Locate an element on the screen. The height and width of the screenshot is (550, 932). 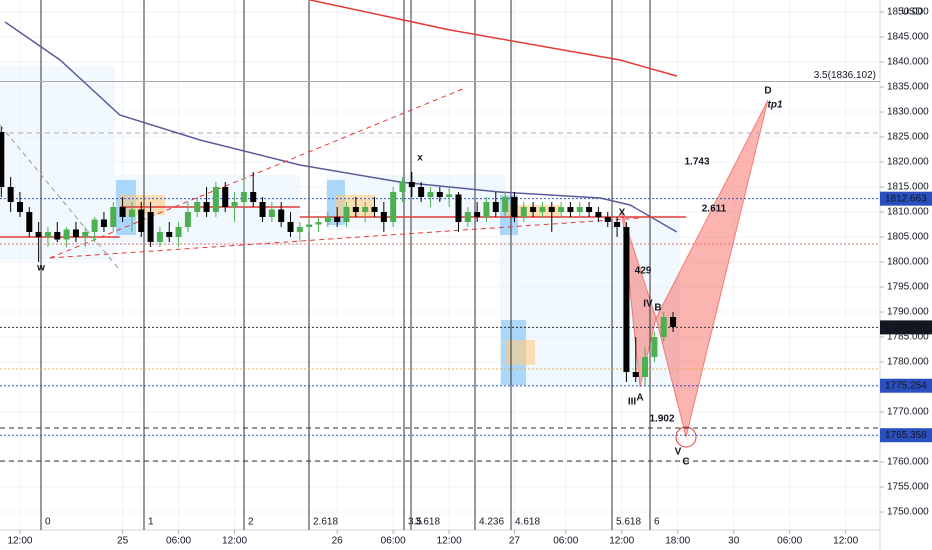
annotation: D is located at coordinates (767, 91).